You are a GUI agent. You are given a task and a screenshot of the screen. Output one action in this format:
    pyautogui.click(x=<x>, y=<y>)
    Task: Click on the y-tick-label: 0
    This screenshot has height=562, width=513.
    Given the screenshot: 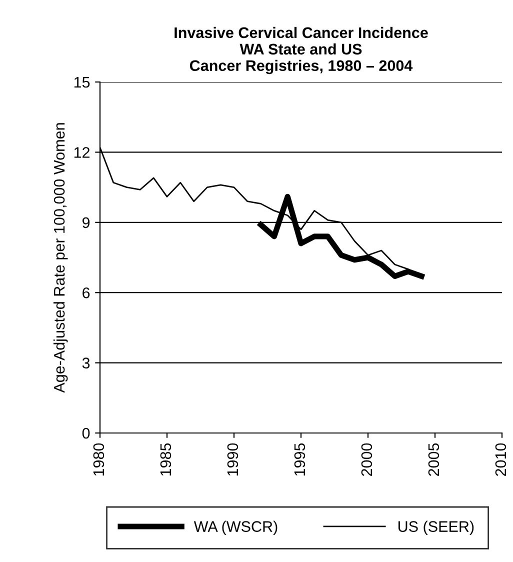 What is the action you would take?
    pyautogui.click(x=86, y=433)
    